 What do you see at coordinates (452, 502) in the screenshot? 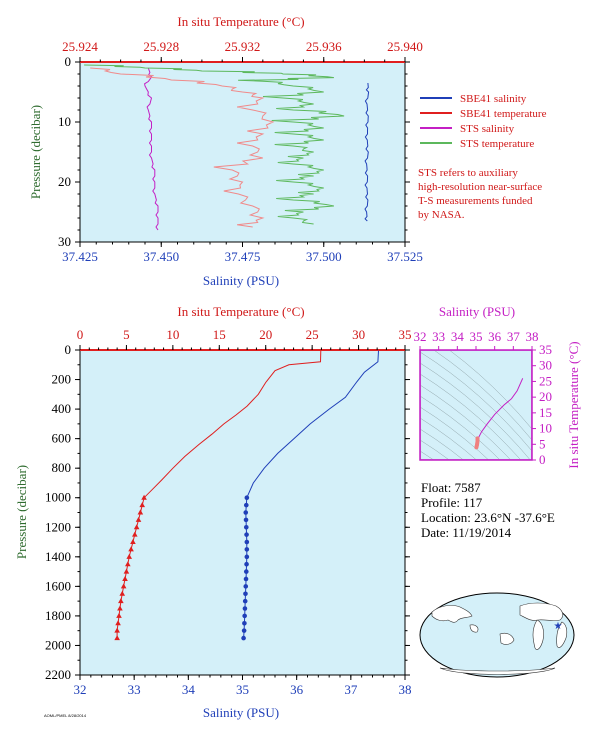
I see `profile-number: Profile: 117` at bounding box center [452, 502].